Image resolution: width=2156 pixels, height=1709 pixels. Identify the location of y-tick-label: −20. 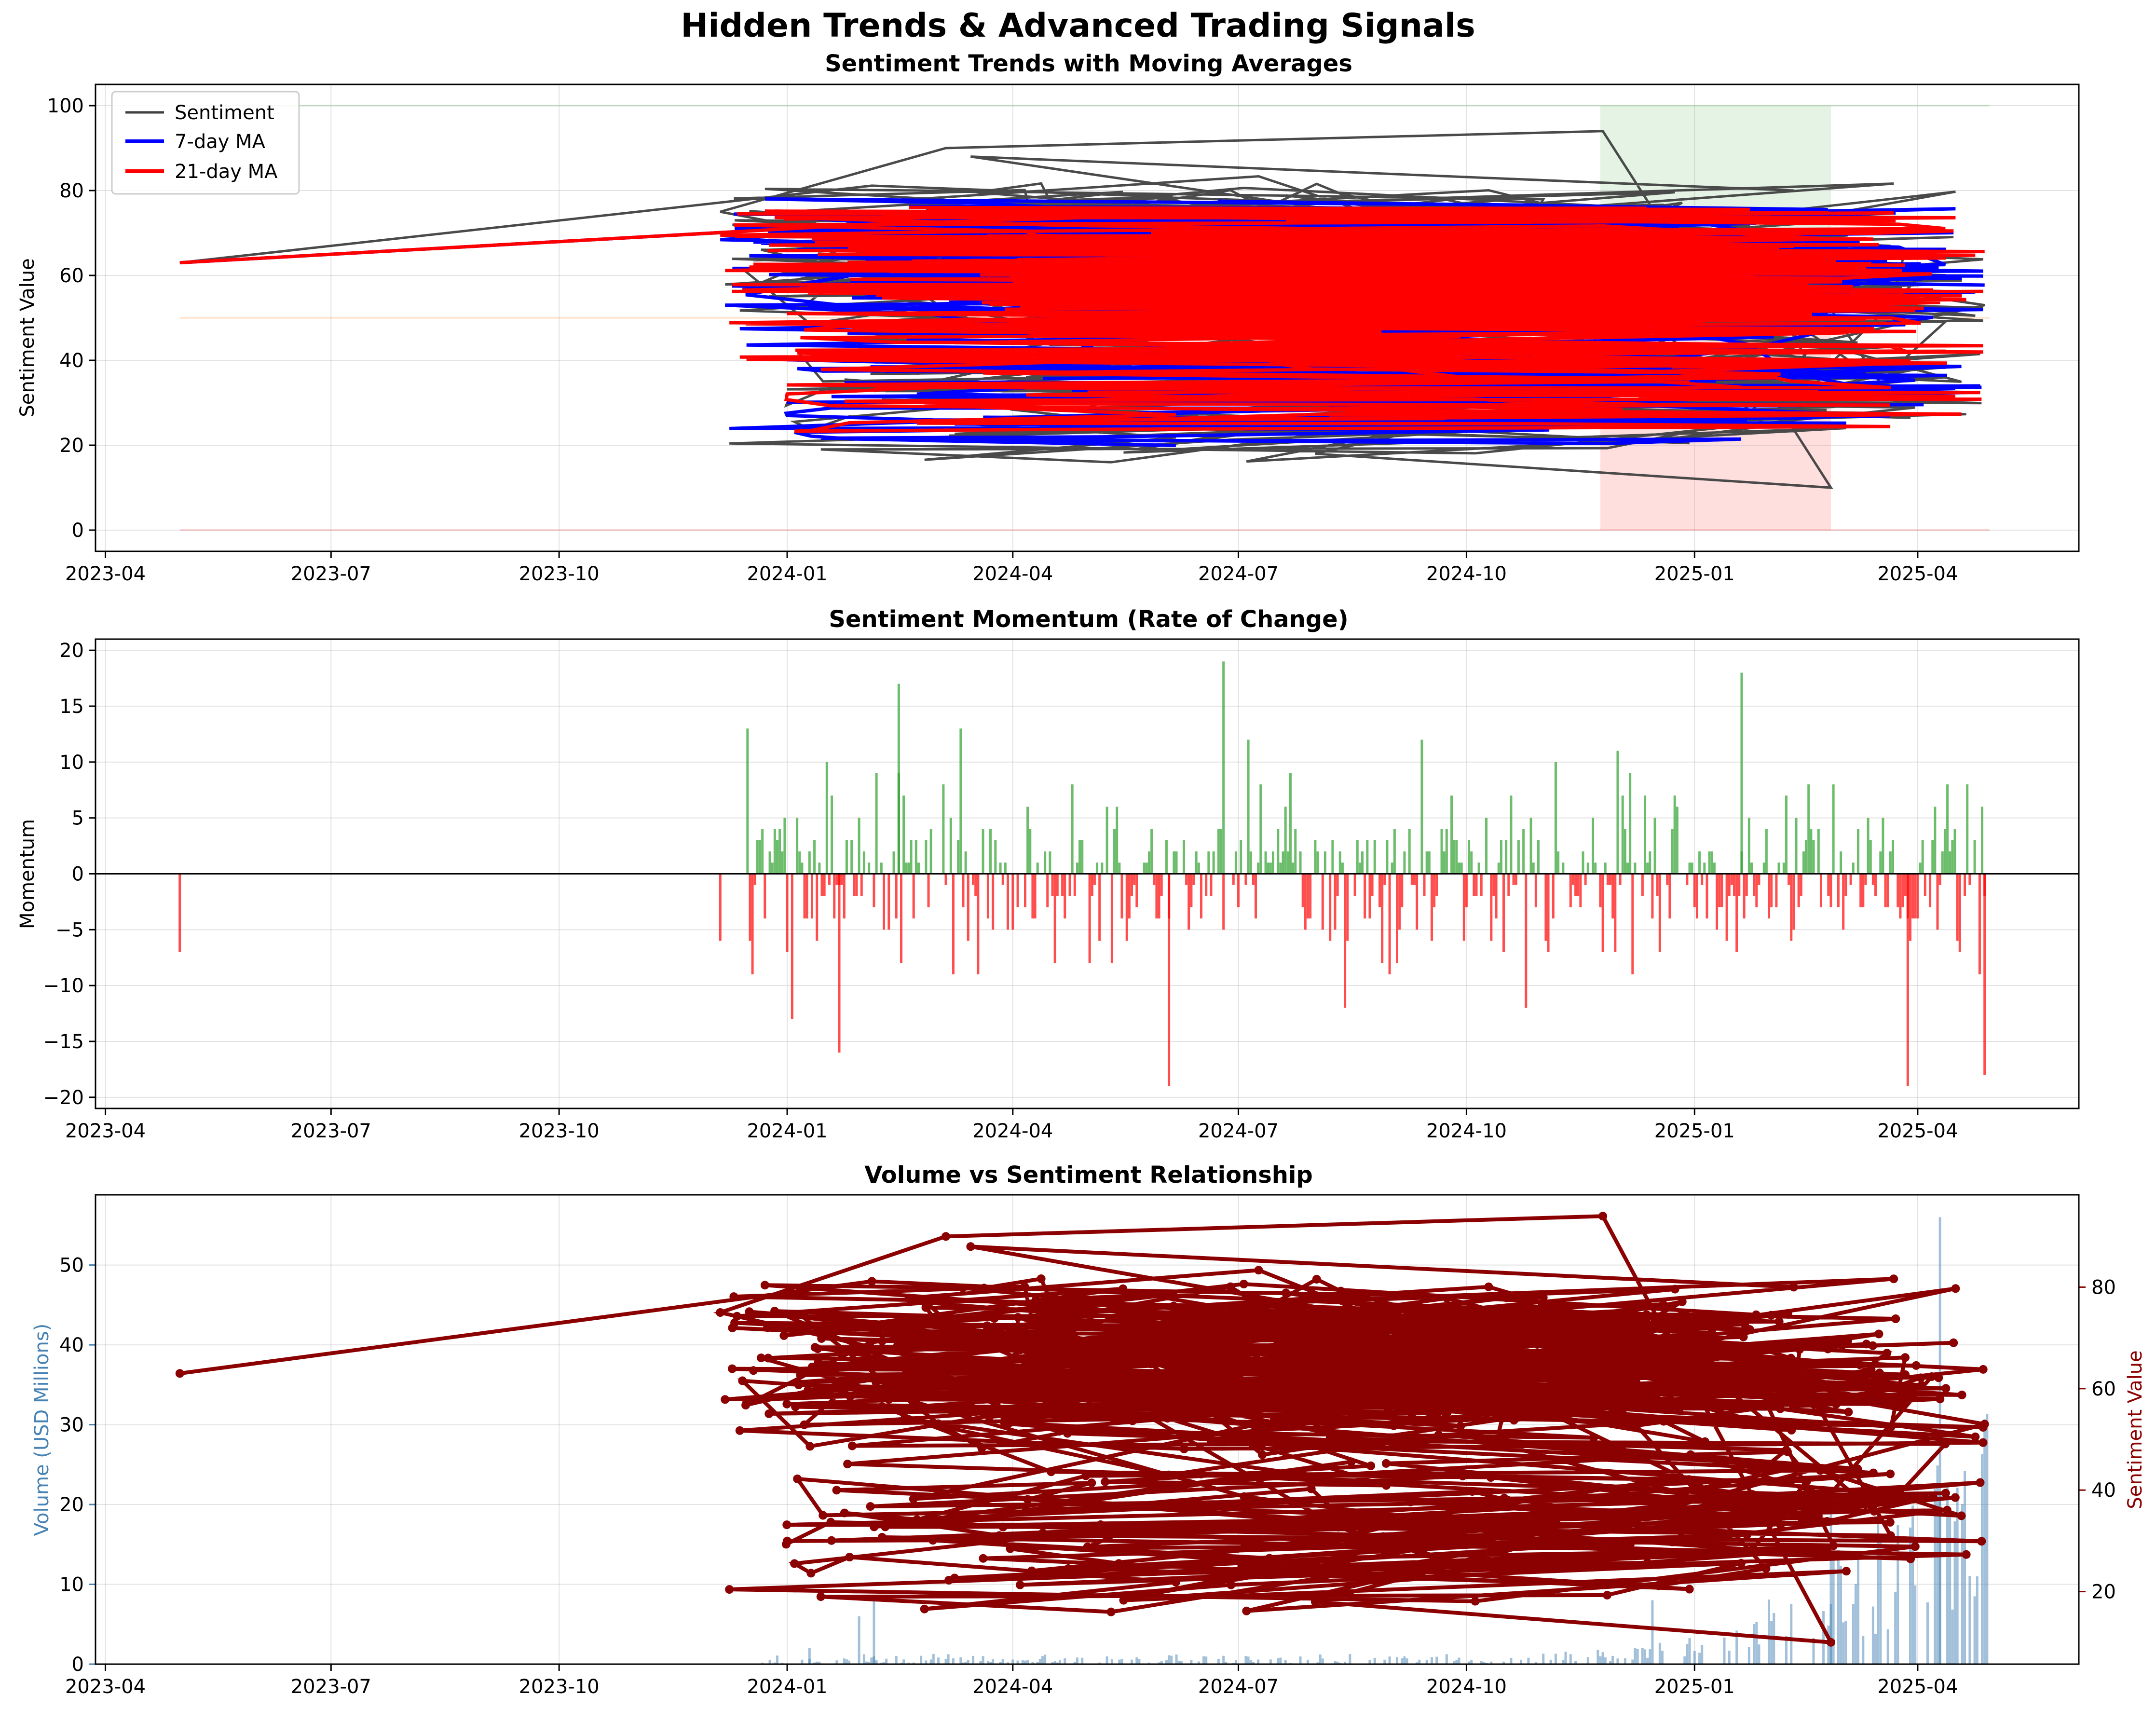
(63, 1098).